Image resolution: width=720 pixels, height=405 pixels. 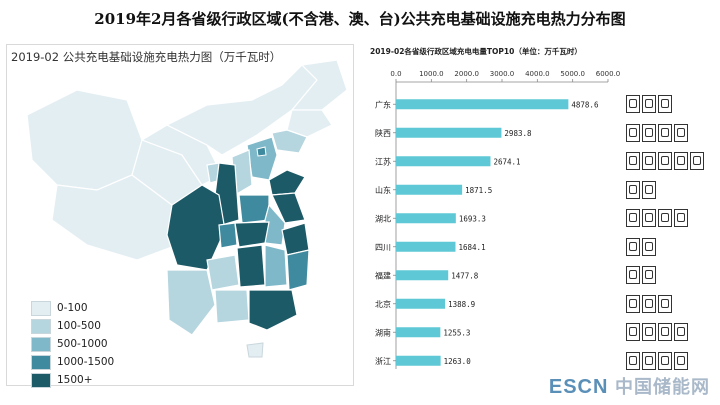 What do you see at coordinates (383, 304) in the screenshot?
I see `category-label: 北京` at bounding box center [383, 304].